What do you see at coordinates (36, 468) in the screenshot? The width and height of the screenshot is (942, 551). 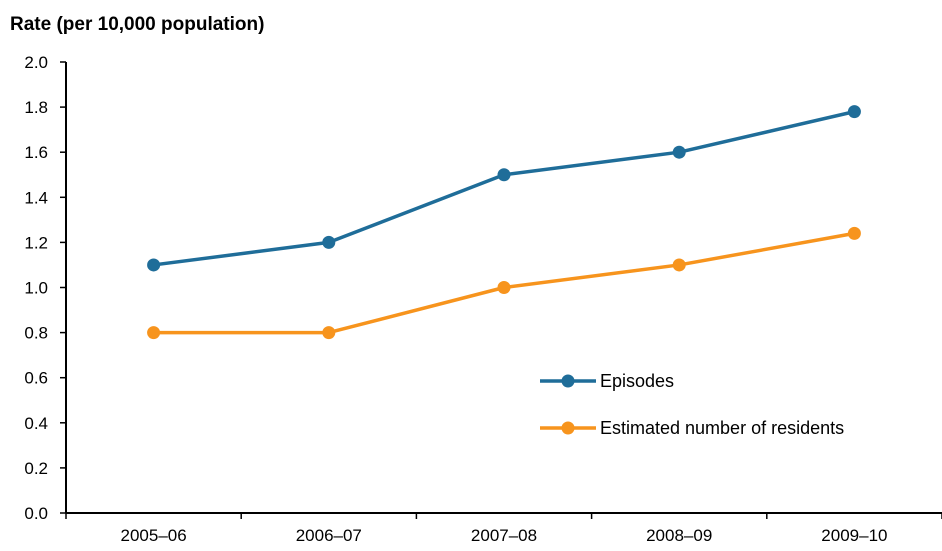 I see `y-tick-label: 0.2` at bounding box center [36, 468].